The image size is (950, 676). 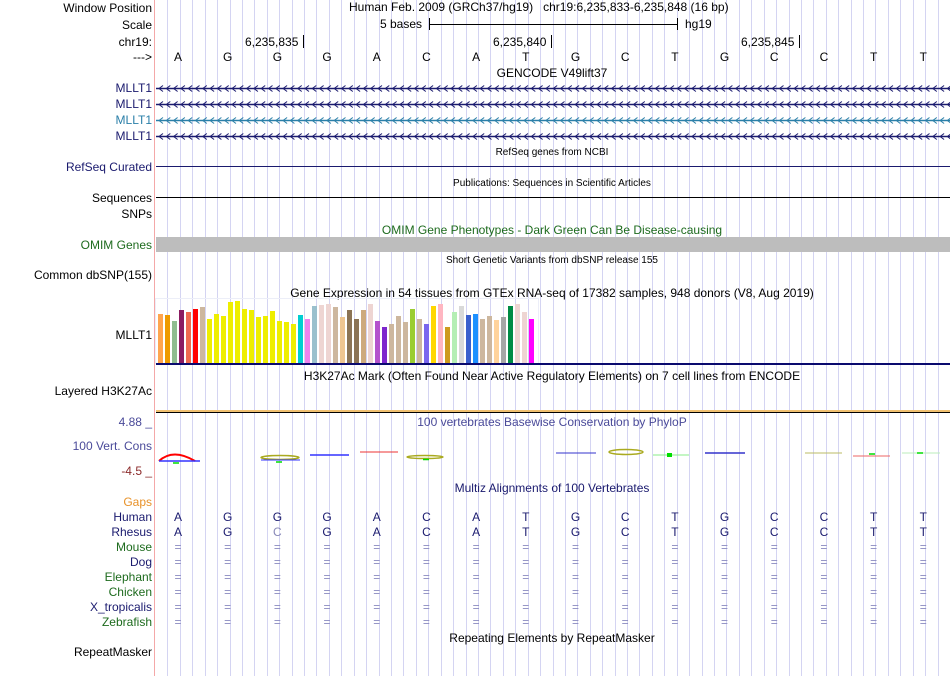 I want to click on multiz-track-title: Multiz Alignments of 100 Vertebrates, so click(x=552, y=488).